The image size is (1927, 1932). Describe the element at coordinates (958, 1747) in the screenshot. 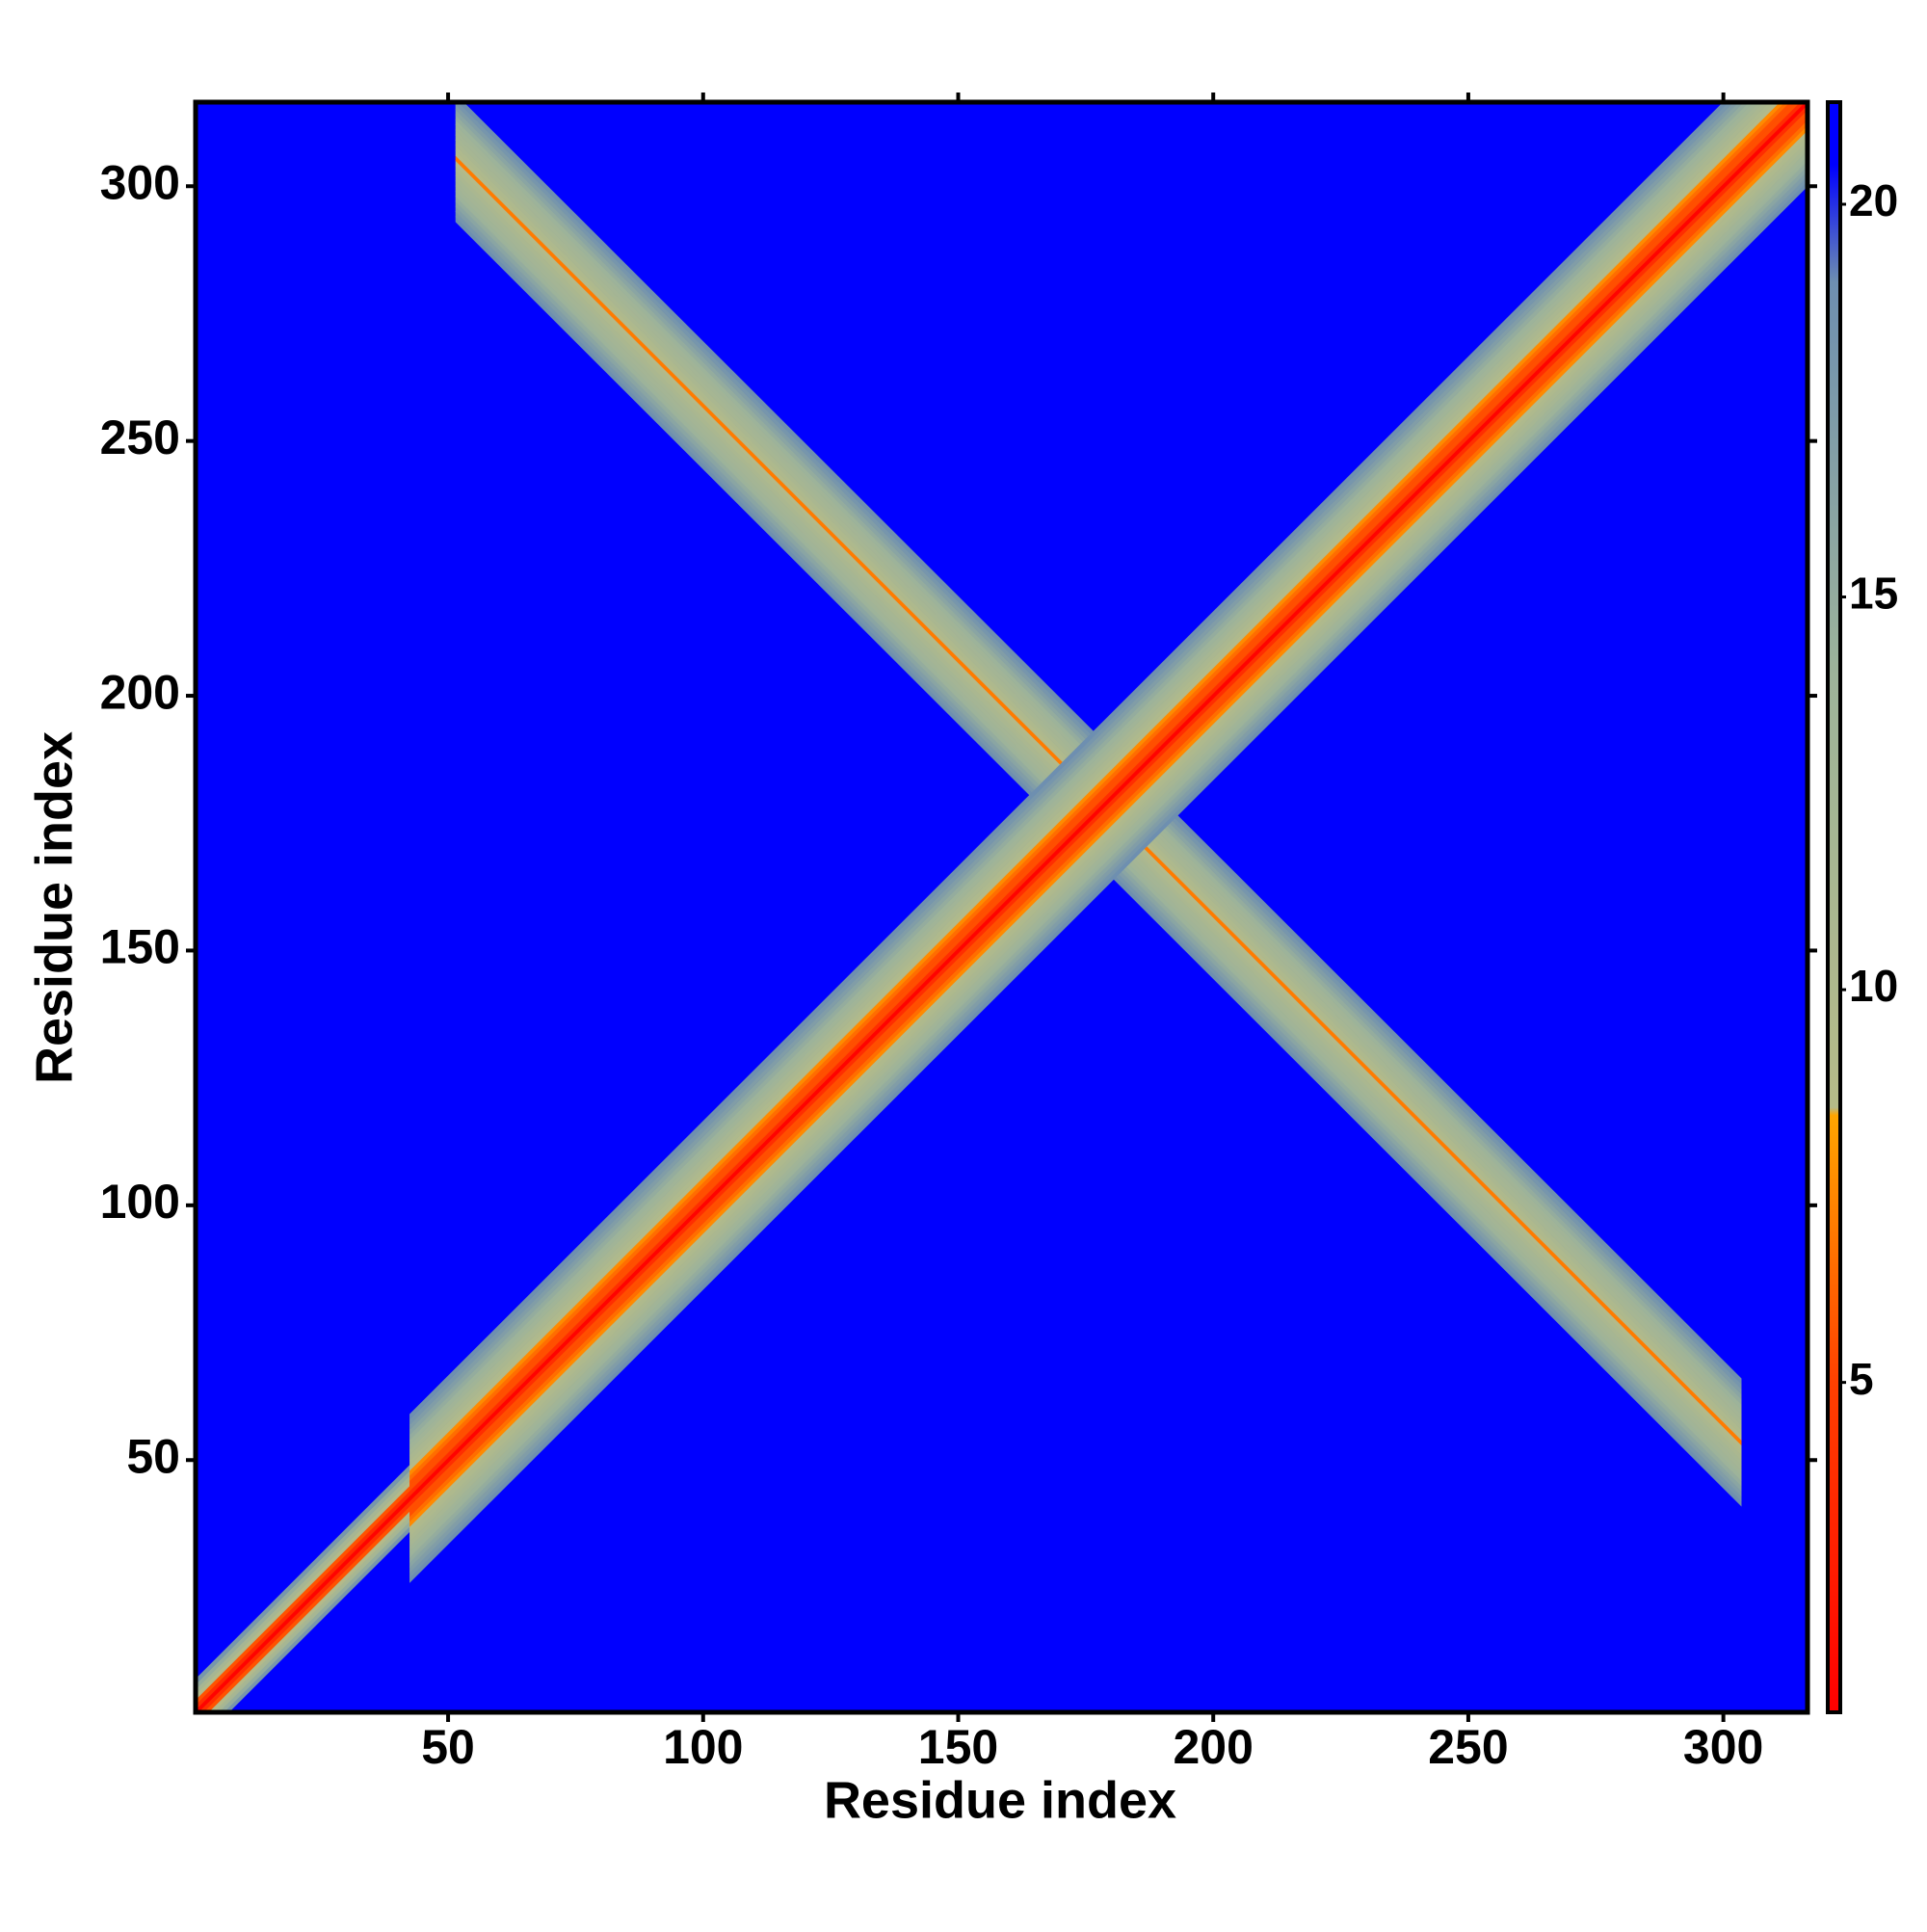

I see `x-tick-label: 150` at that location.